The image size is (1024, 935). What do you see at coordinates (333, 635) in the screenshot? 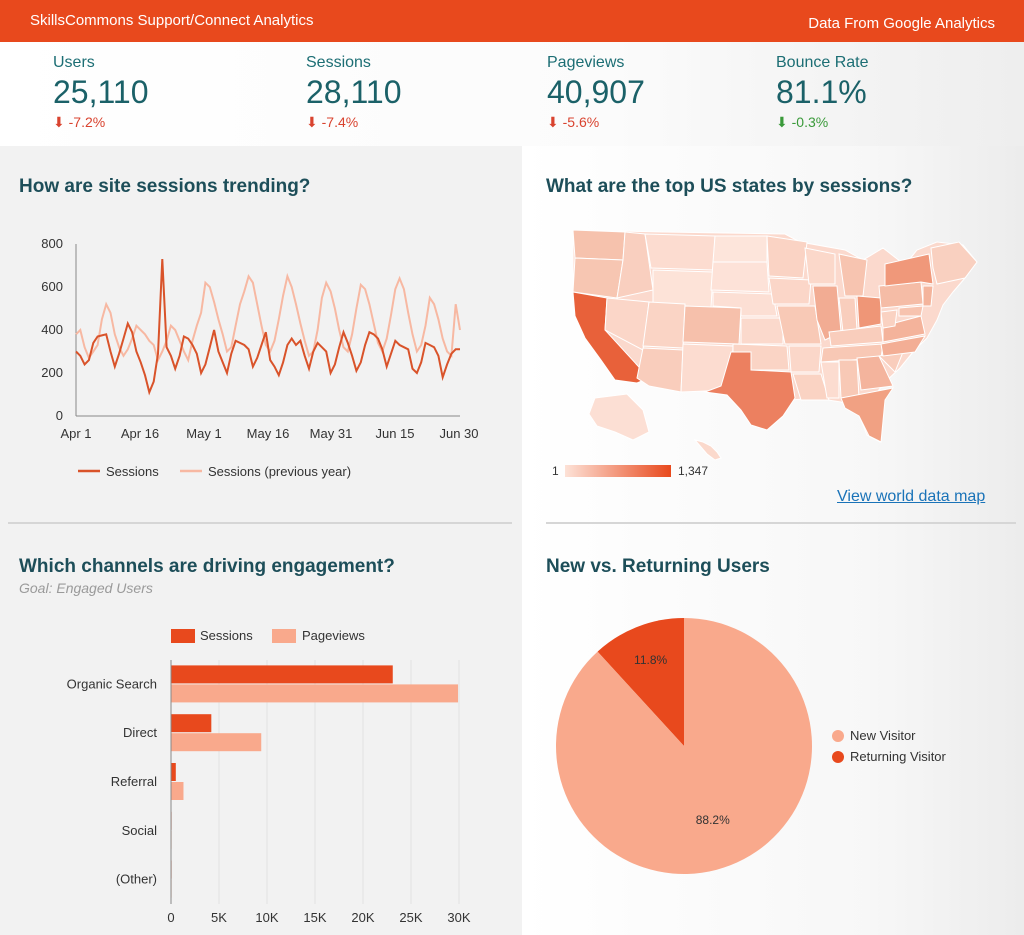
I see `legend-label-pageviews: Pageviews` at bounding box center [333, 635].